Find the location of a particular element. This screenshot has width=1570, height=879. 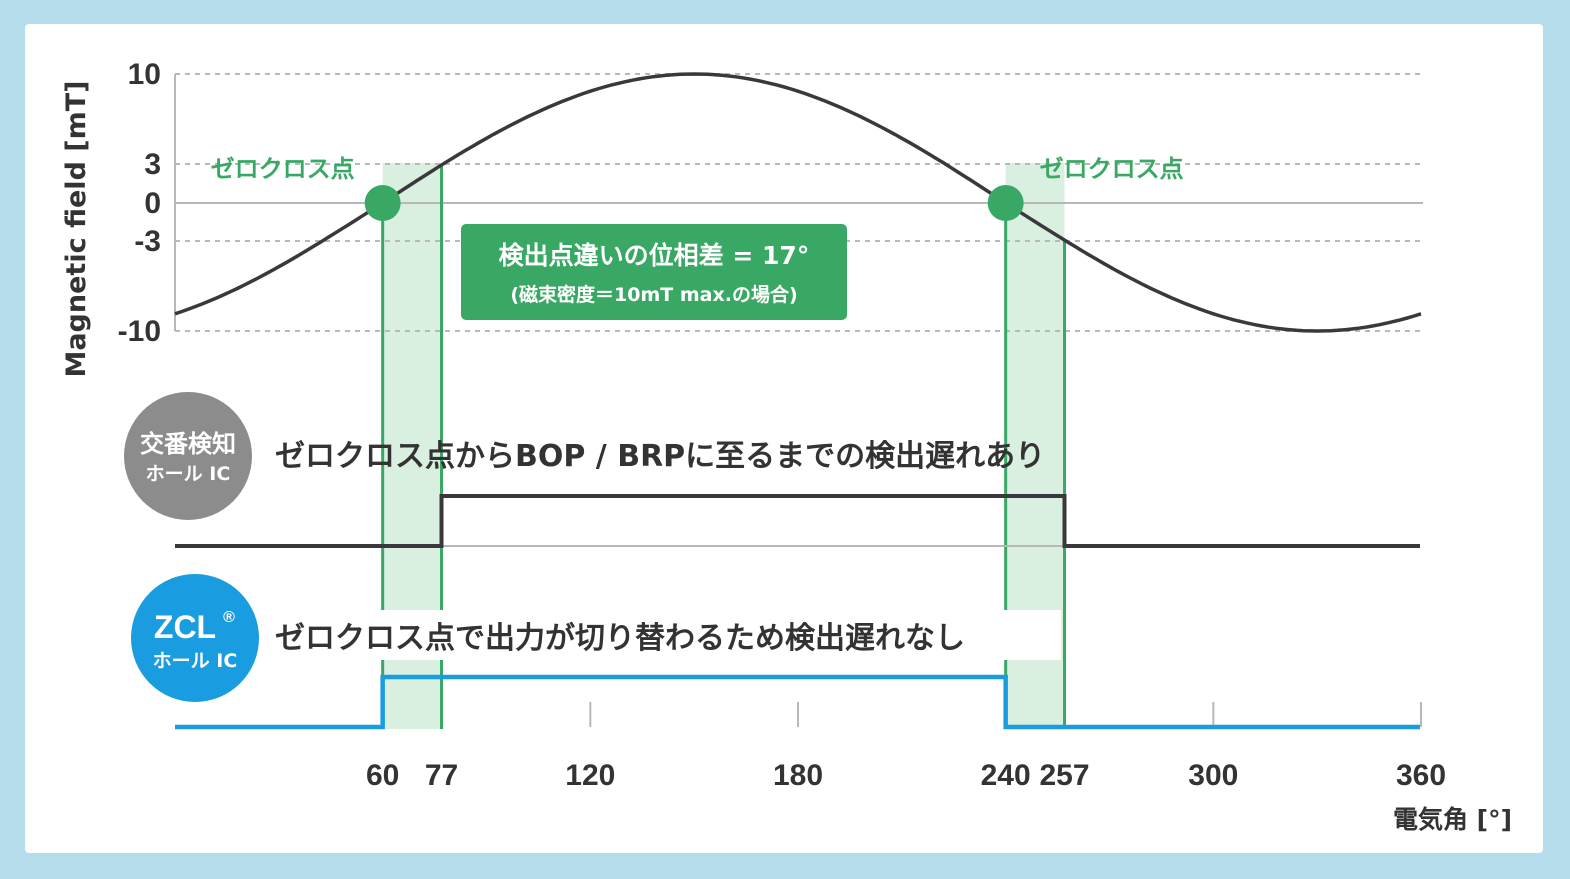

x-tick-label: 240 is located at coordinates (1006, 775).